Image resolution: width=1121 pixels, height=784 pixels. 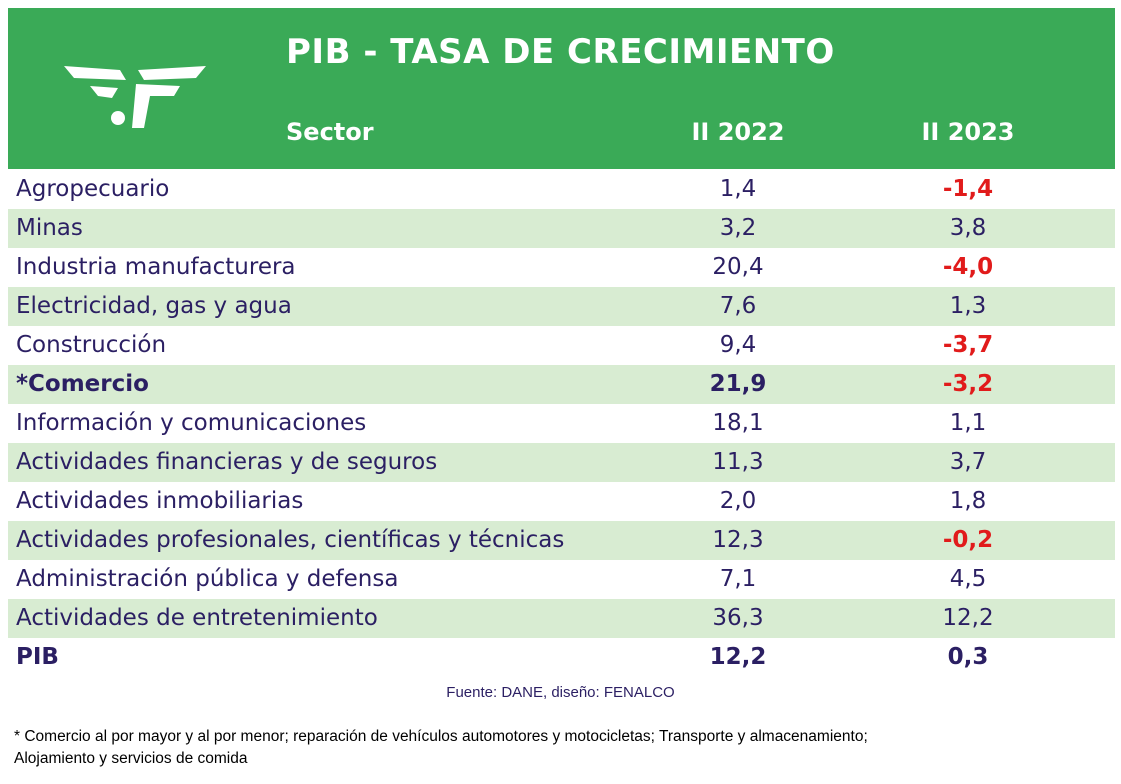 I want to click on value-2023: 0,3, so click(x=968, y=657).